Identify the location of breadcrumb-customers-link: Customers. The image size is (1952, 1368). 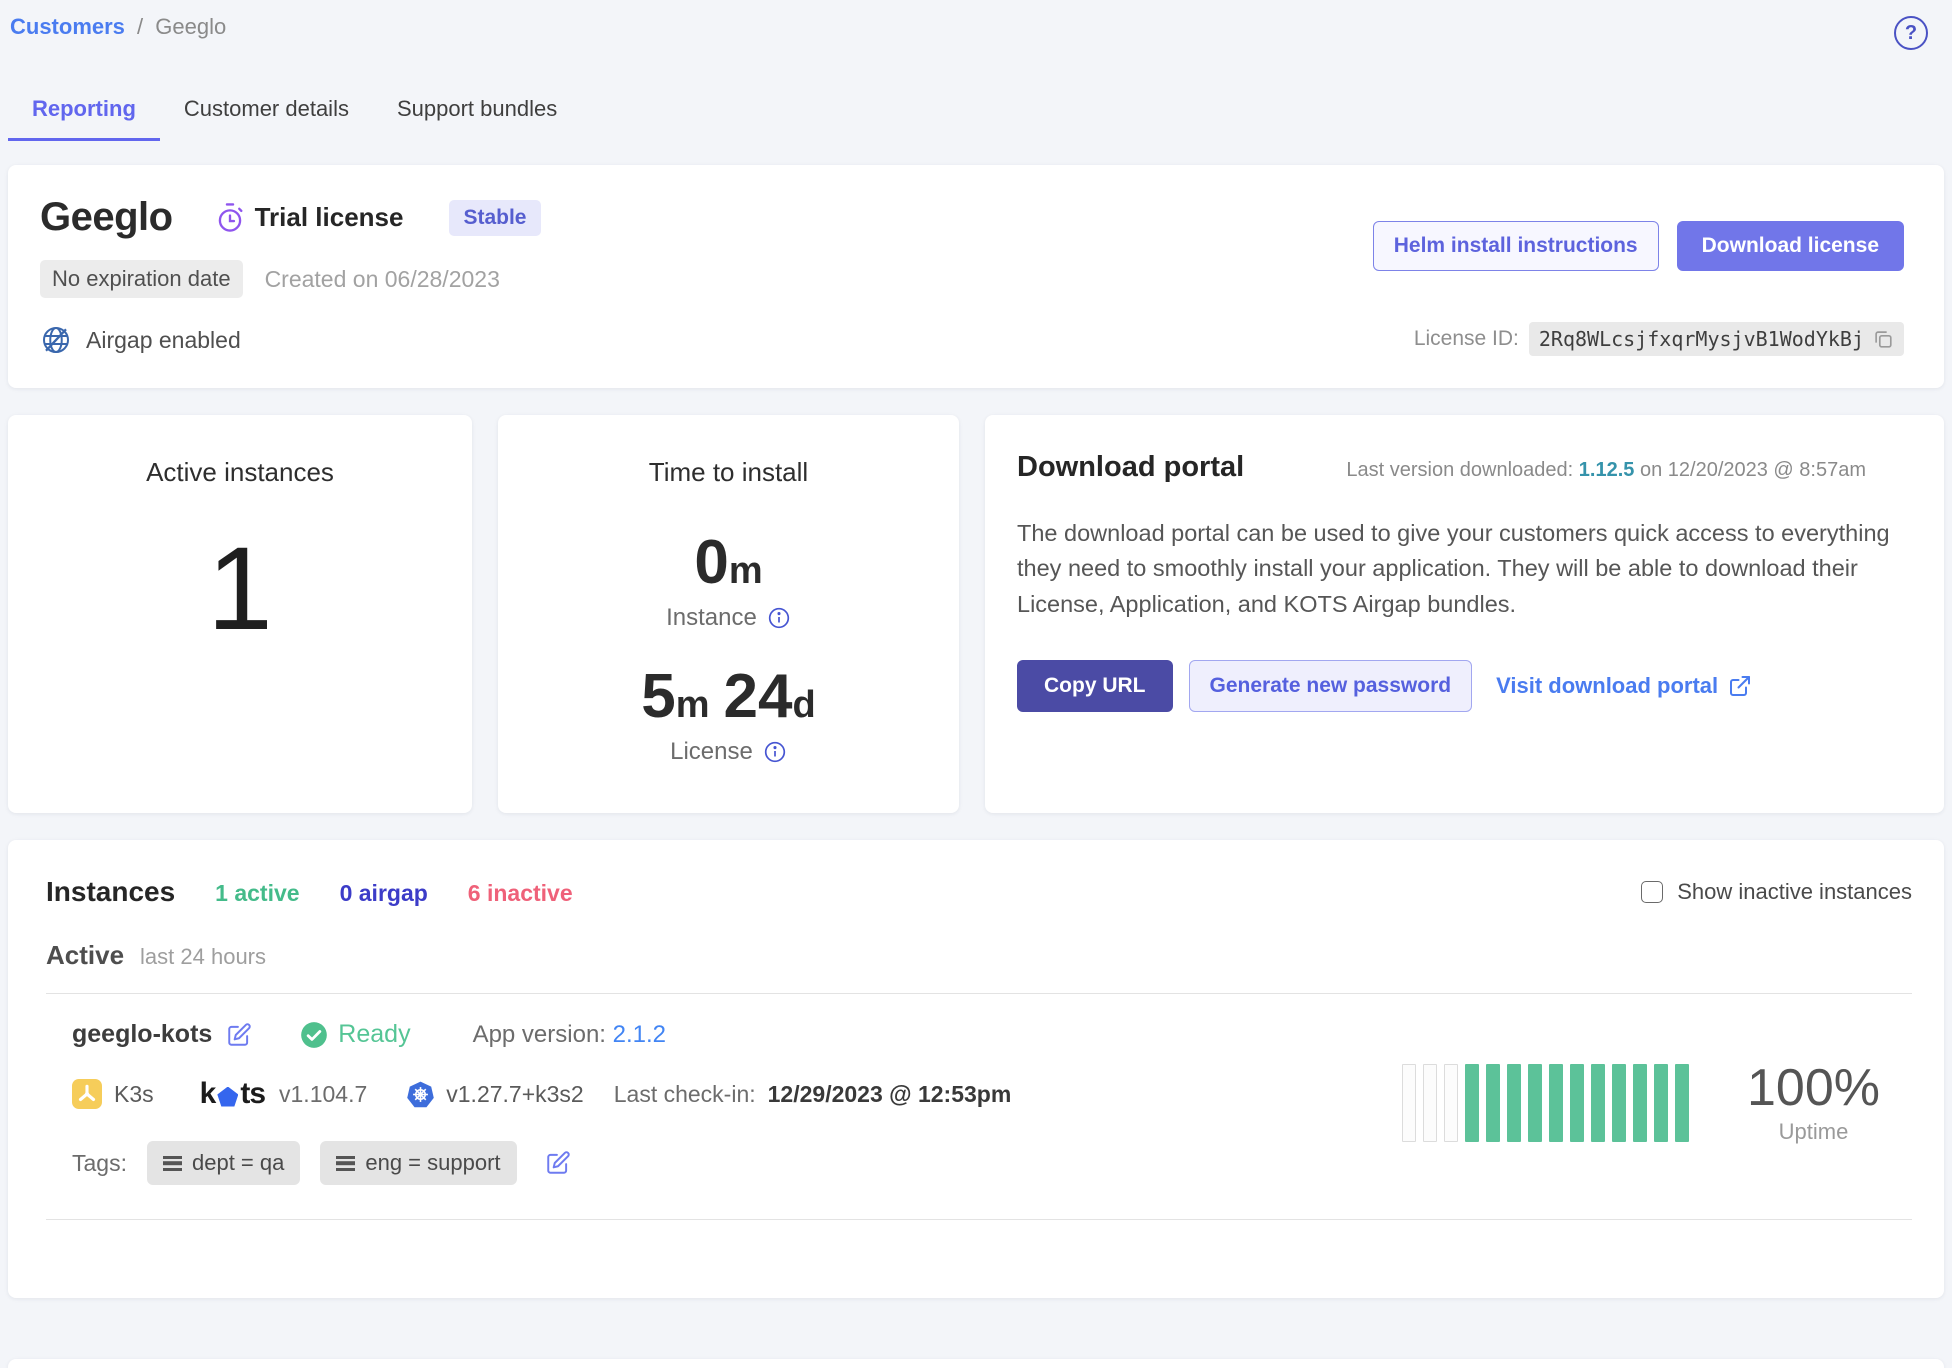
(67, 26).